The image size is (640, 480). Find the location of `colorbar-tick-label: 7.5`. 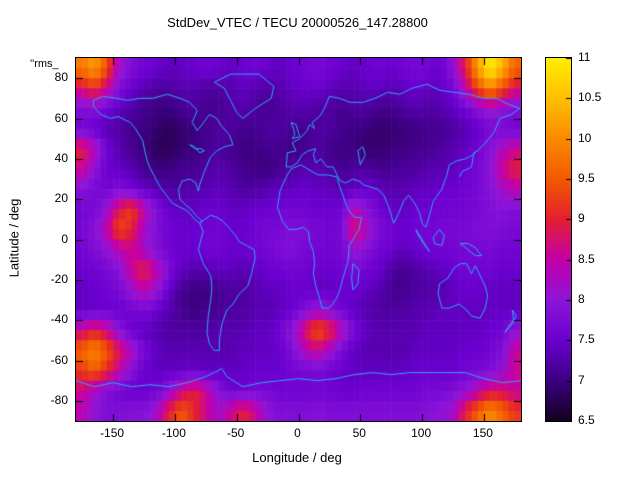

colorbar-tick-label: 7.5 is located at coordinates (586, 339).